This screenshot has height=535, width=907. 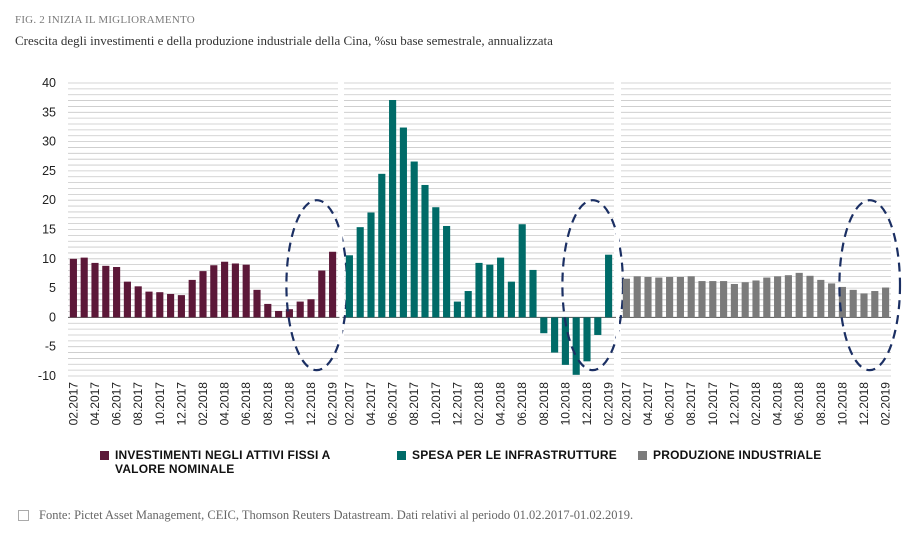 What do you see at coordinates (642, 455) in the screenshot?
I see `legend-swatch-produzione` at bounding box center [642, 455].